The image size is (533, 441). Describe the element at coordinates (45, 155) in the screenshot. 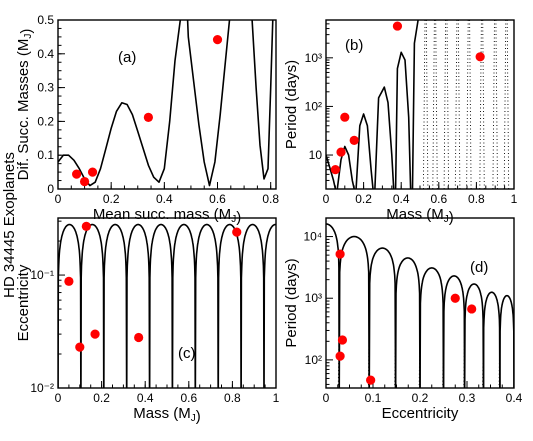

I see `y-tick-label: 0.1` at that location.